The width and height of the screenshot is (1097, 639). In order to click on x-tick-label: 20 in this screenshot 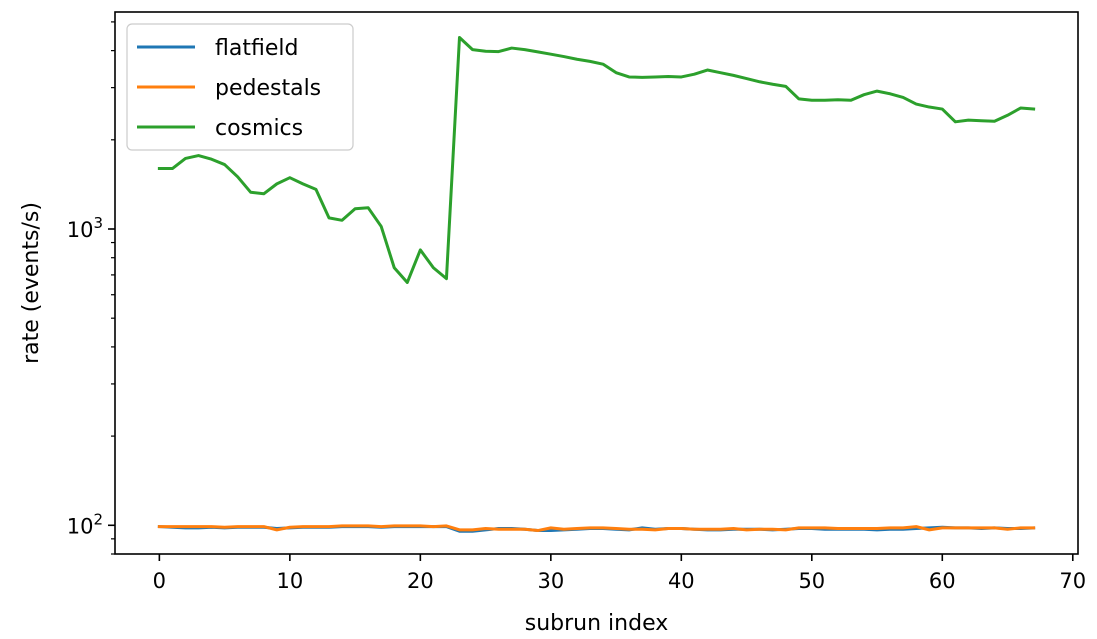, I will do `click(420, 581)`.